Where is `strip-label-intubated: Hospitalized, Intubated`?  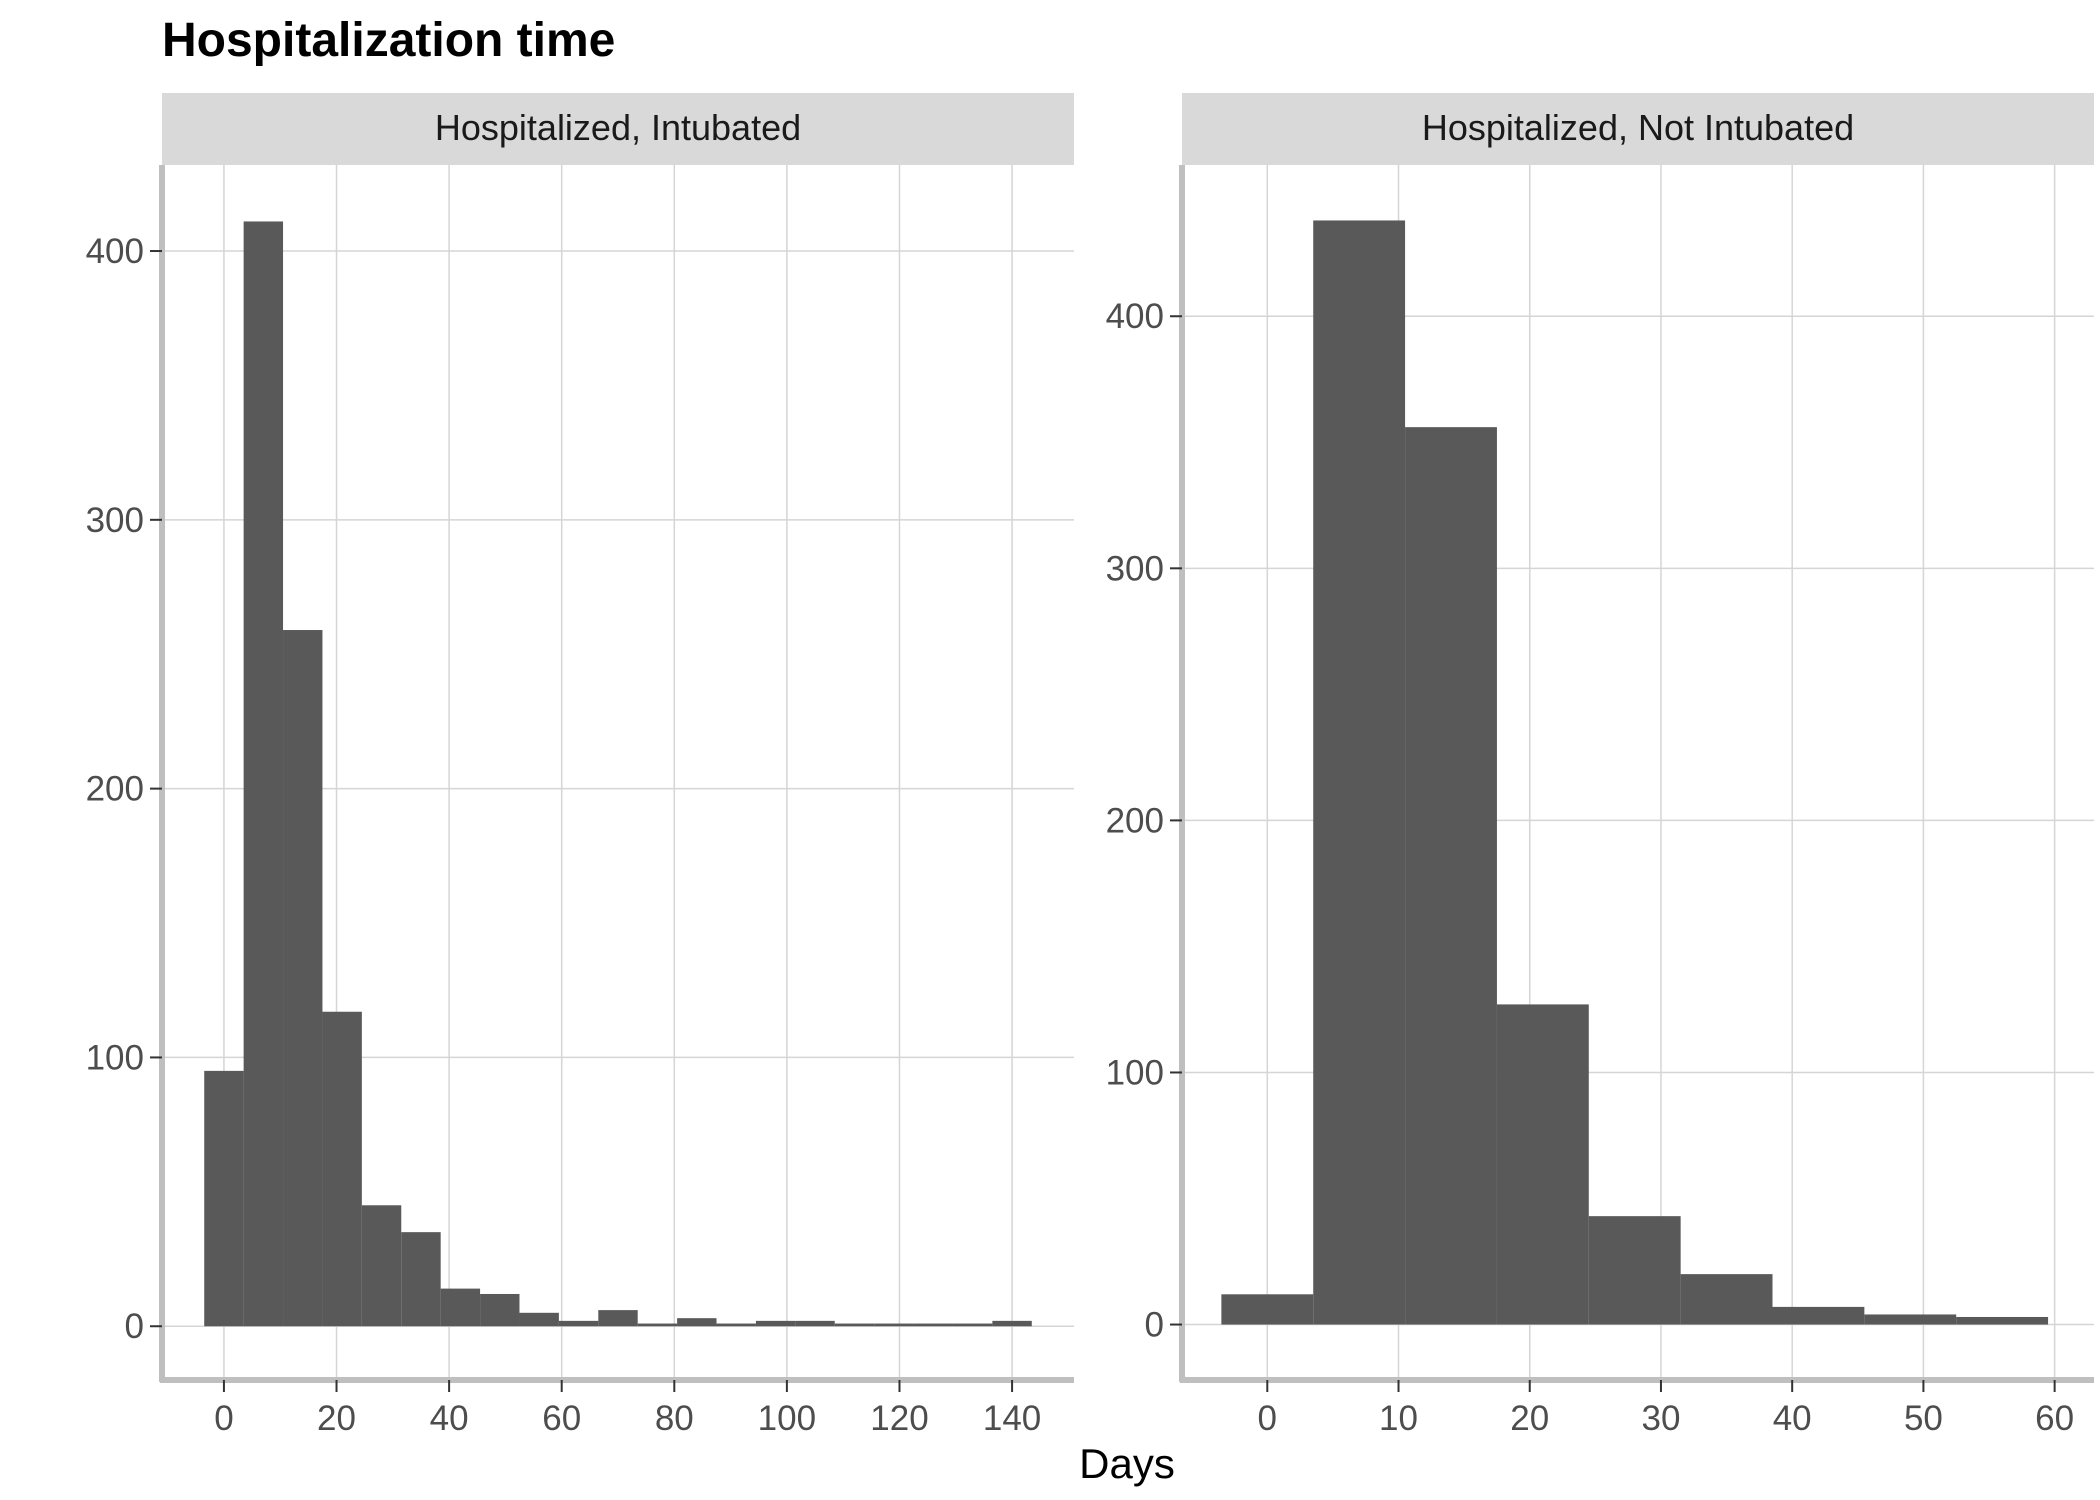 strip-label-intubated: Hospitalized, Intubated is located at coordinates (618, 127).